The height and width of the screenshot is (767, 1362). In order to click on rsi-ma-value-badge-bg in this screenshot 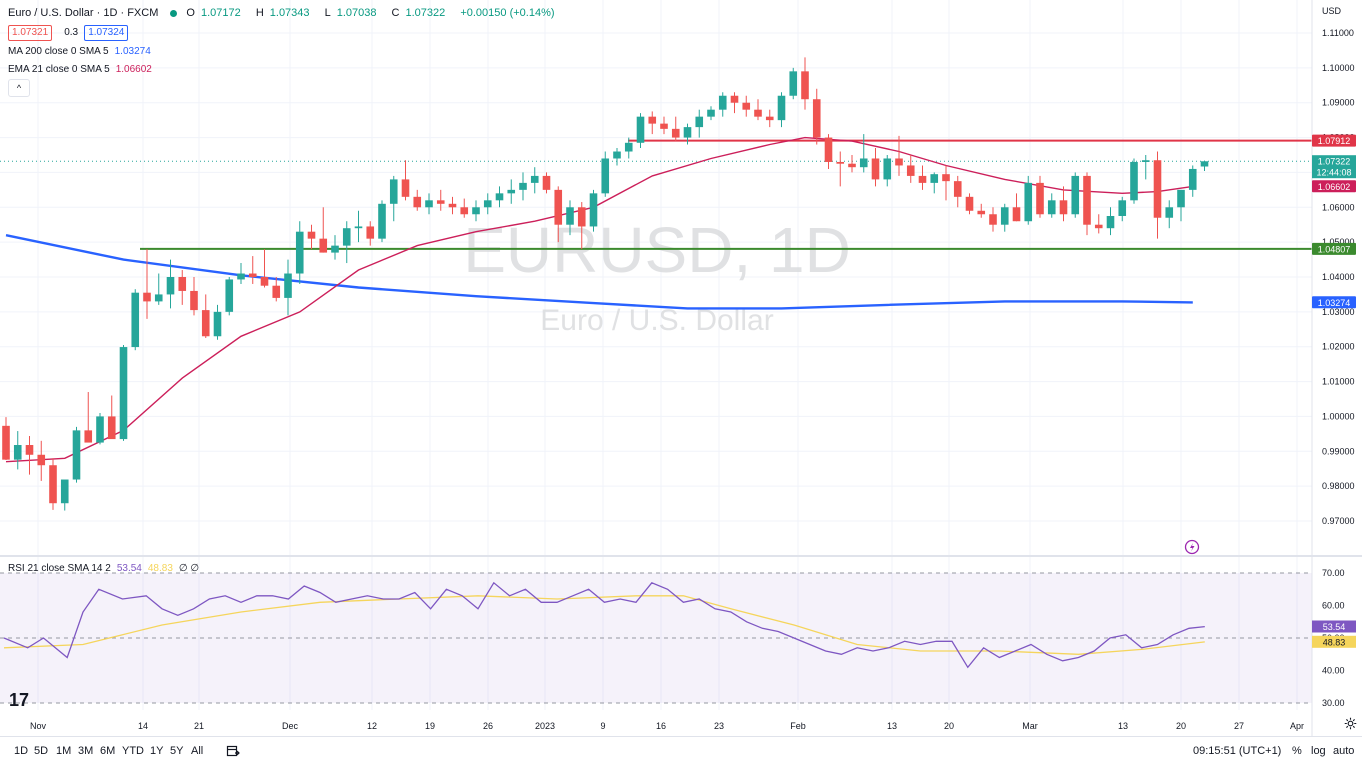, I will do `click(1334, 641)`.